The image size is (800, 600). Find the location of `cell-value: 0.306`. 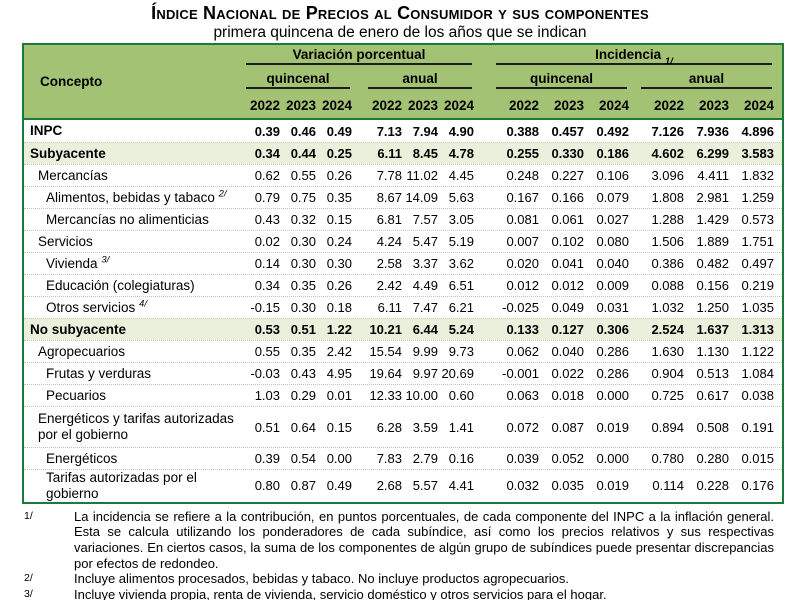

cell-value: 0.306 is located at coordinates (612, 329).